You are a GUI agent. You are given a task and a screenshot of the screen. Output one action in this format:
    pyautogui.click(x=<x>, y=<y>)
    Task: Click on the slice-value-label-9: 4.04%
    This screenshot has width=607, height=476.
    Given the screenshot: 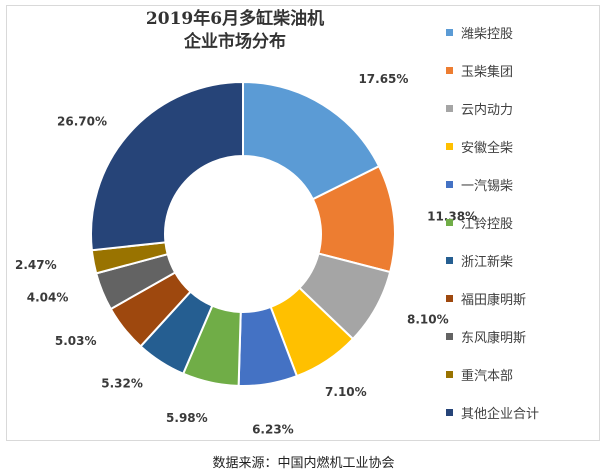 What is the action you would take?
    pyautogui.click(x=48, y=298)
    